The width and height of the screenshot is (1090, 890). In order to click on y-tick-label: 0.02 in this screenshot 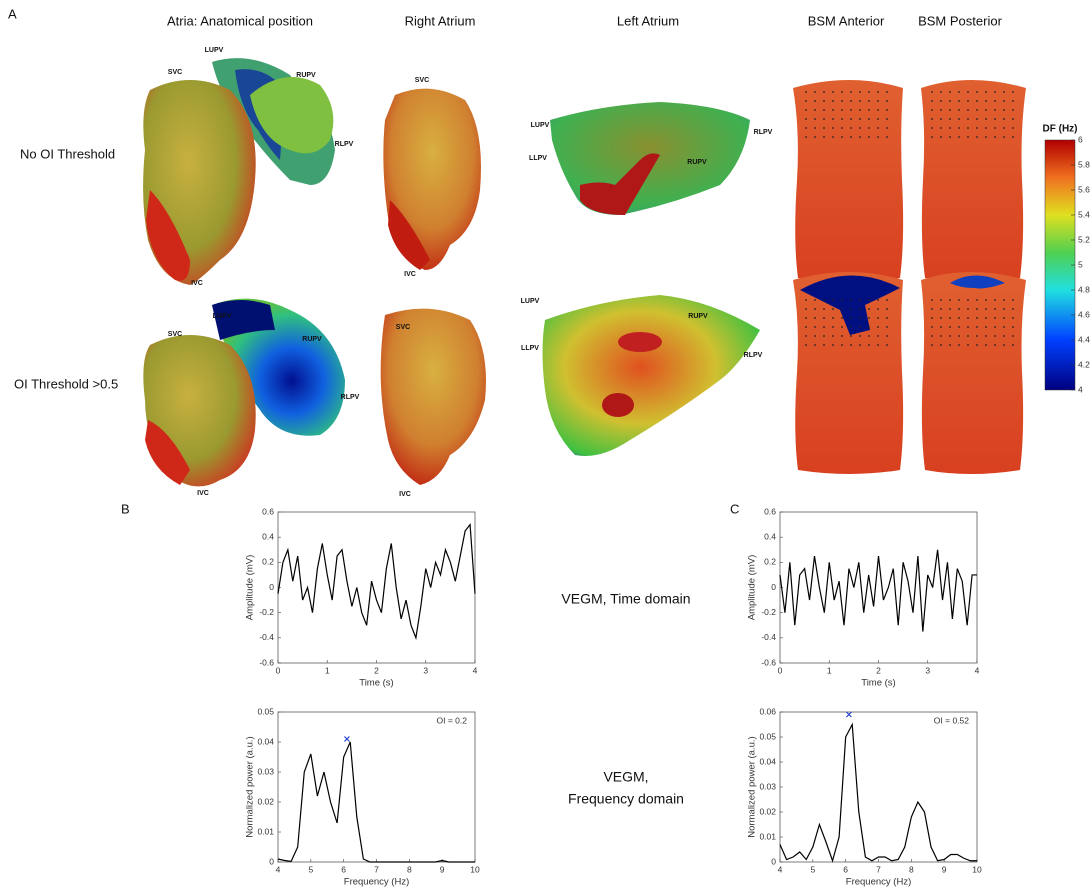, I will do `click(767, 811)`.